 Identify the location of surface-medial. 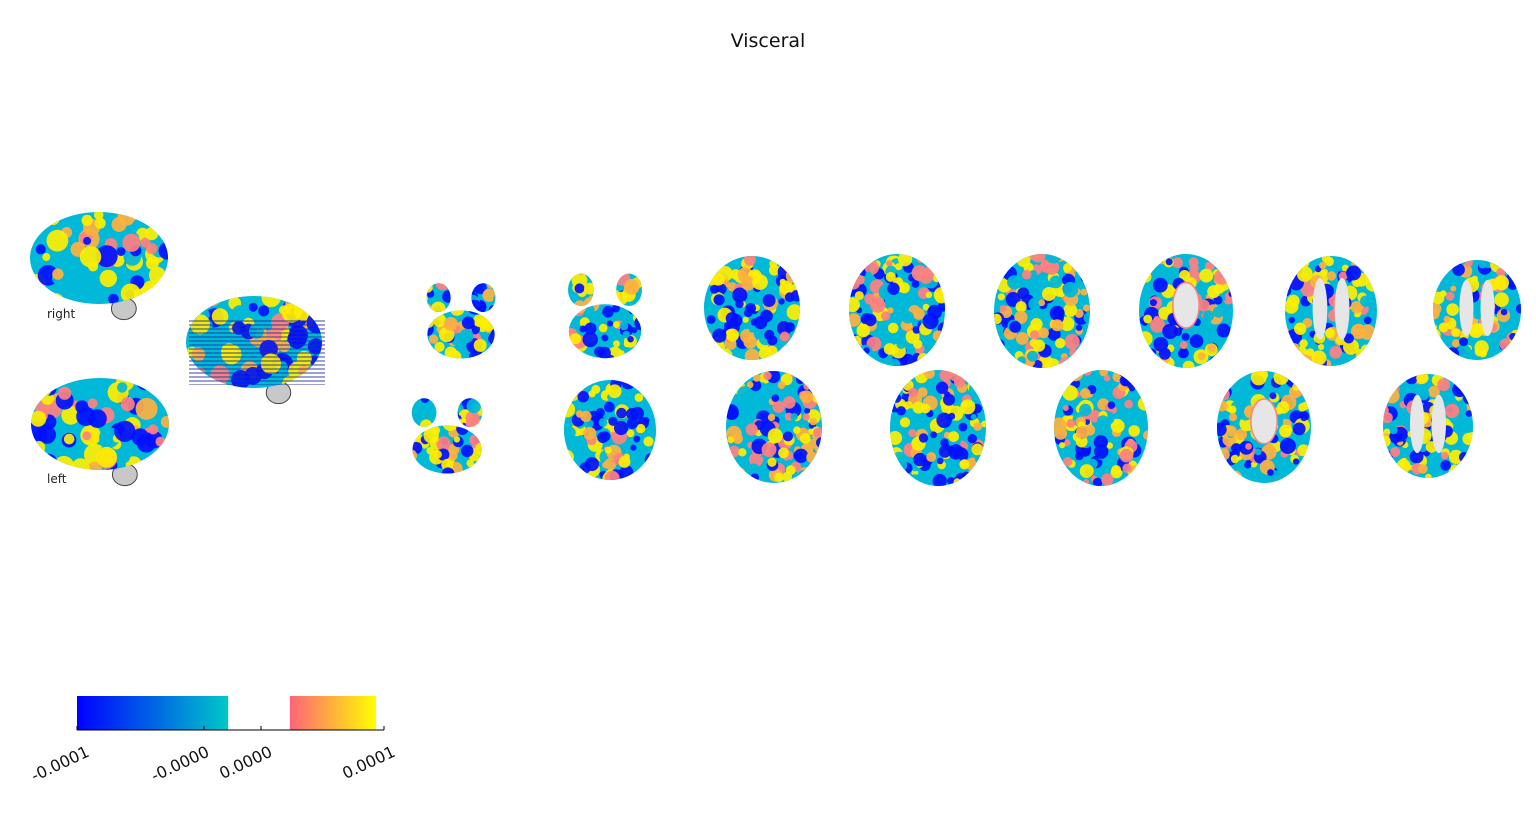
(255, 350).